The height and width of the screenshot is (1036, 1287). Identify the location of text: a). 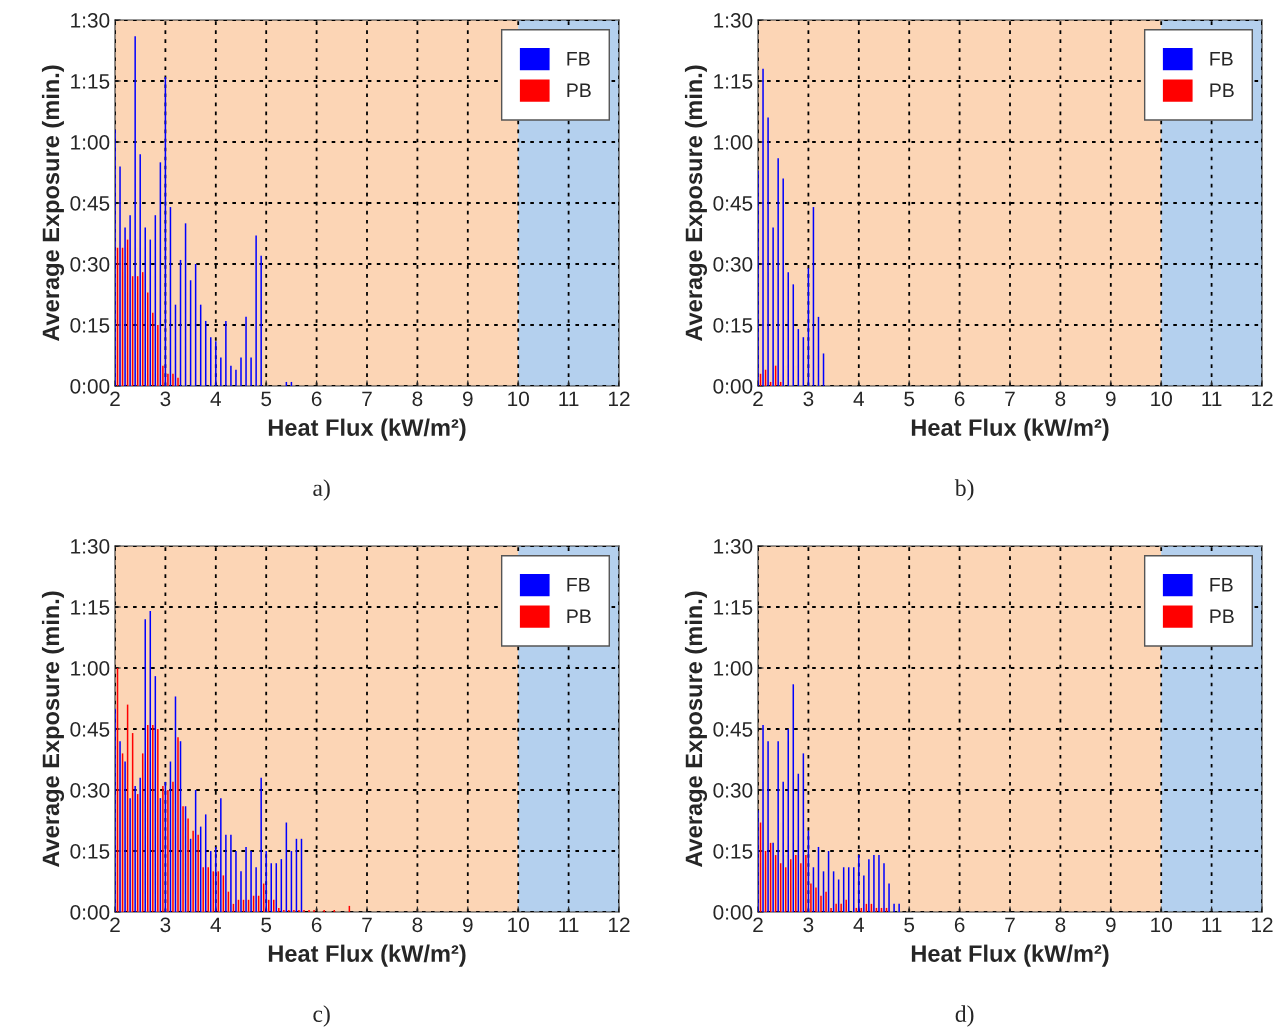
(321, 490).